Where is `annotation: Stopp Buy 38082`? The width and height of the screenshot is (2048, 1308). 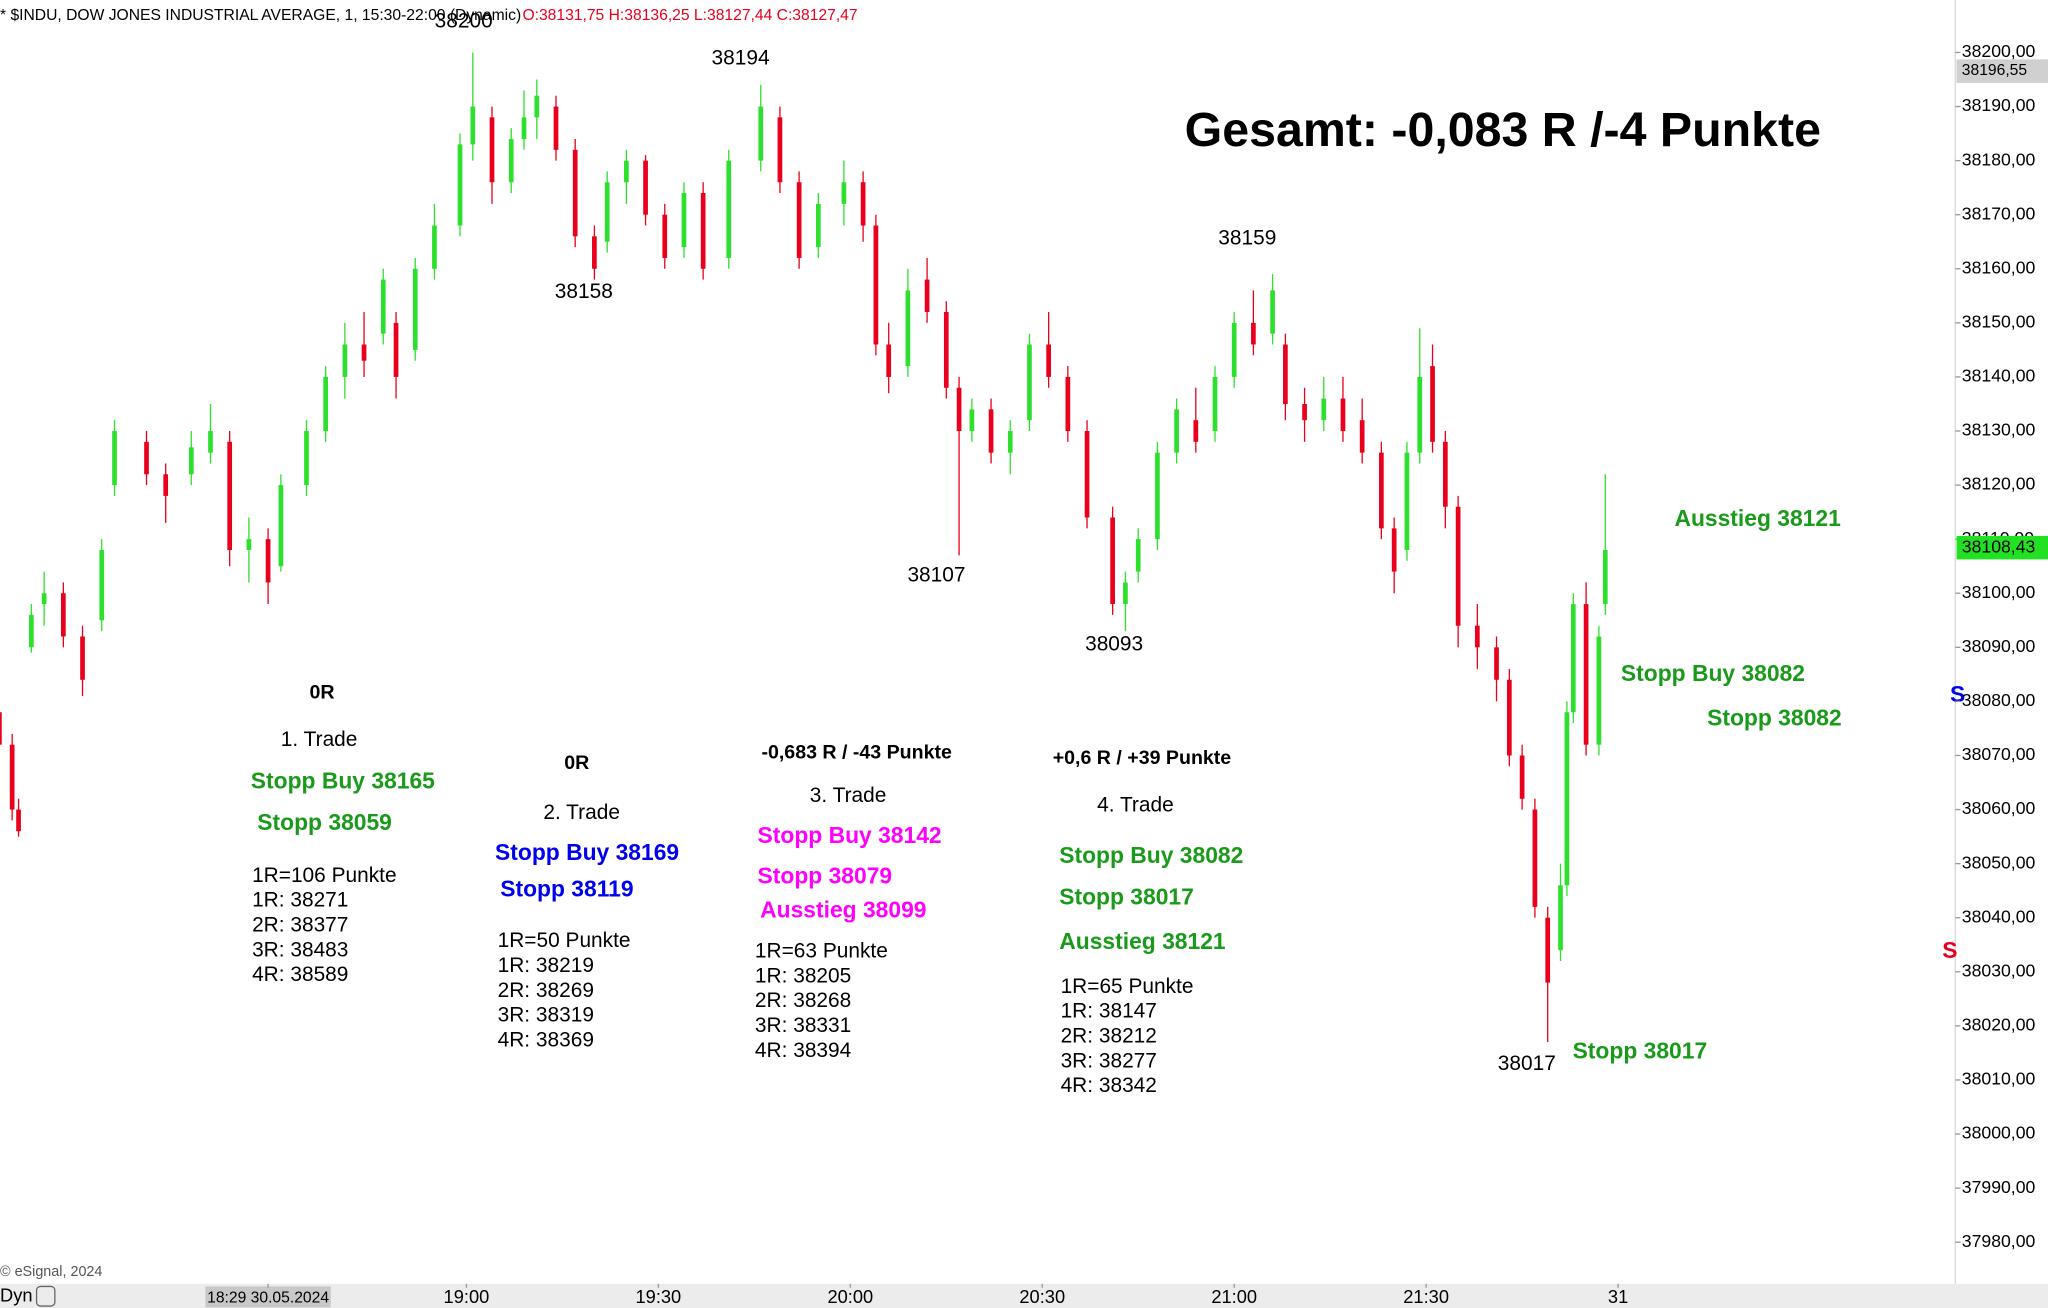 annotation: Stopp Buy 38082 is located at coordinates (1151, 855).